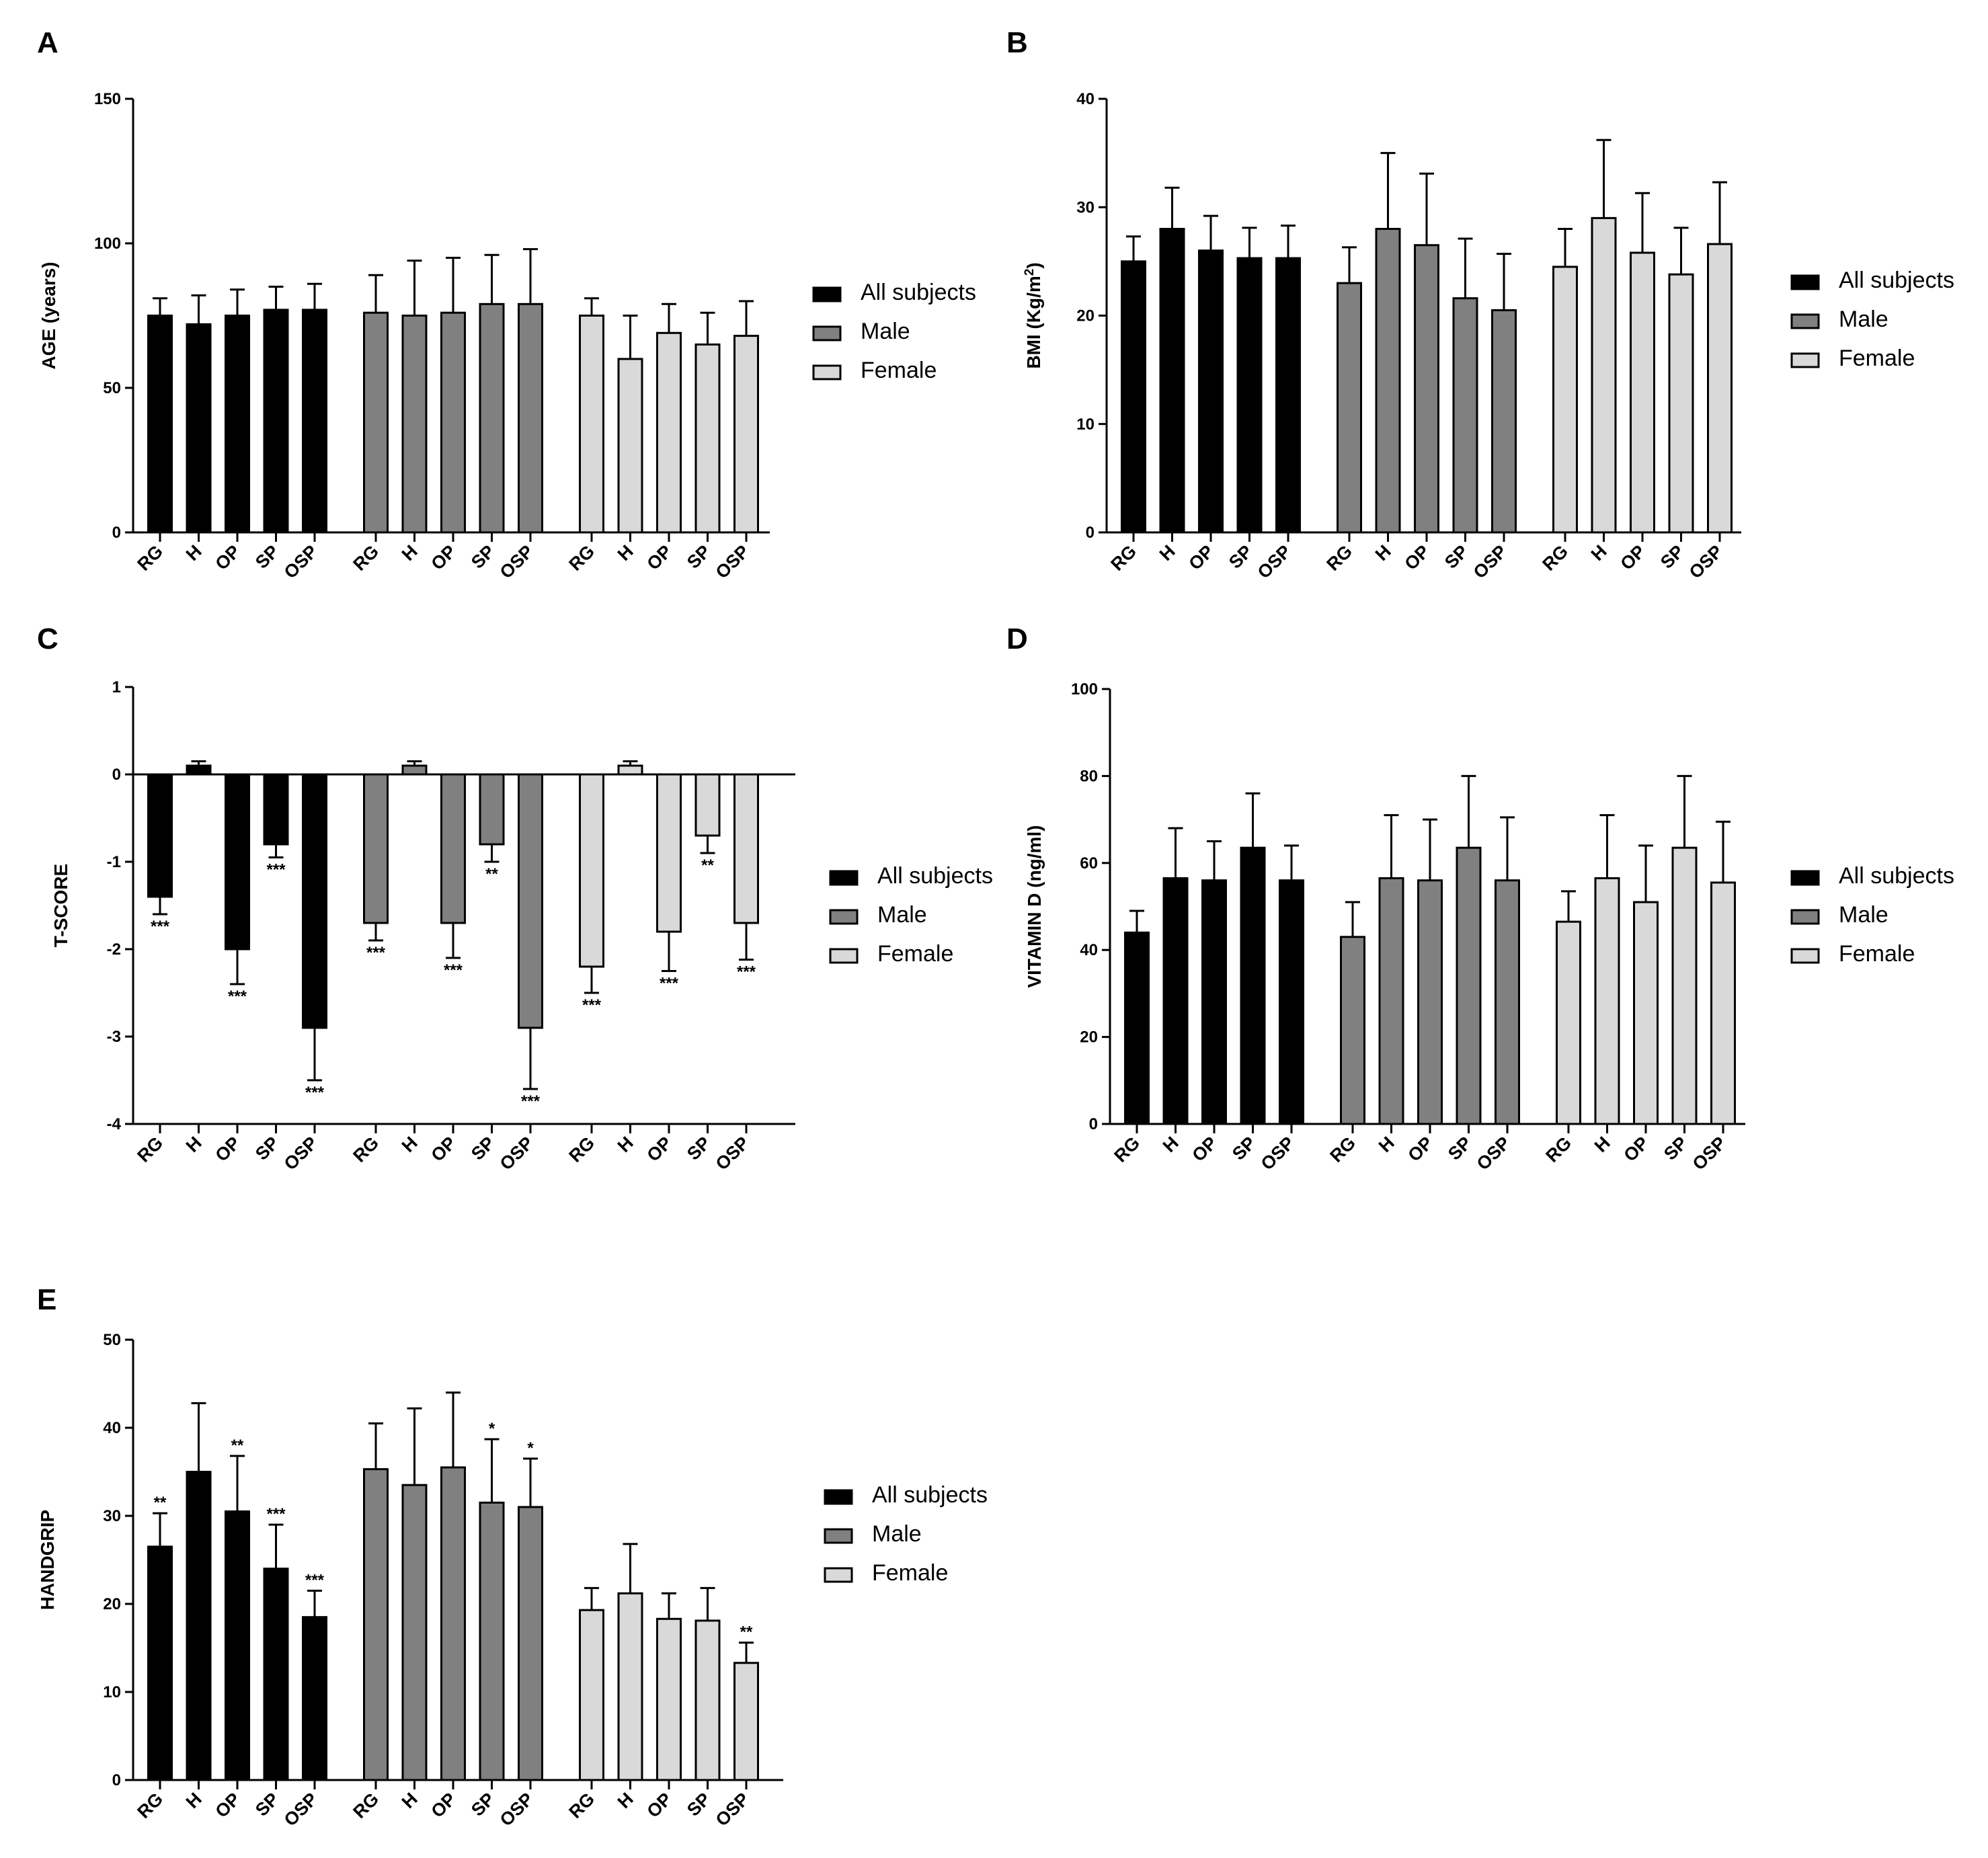  I want to click on y-tick-label: -4, so click(114, 1124).